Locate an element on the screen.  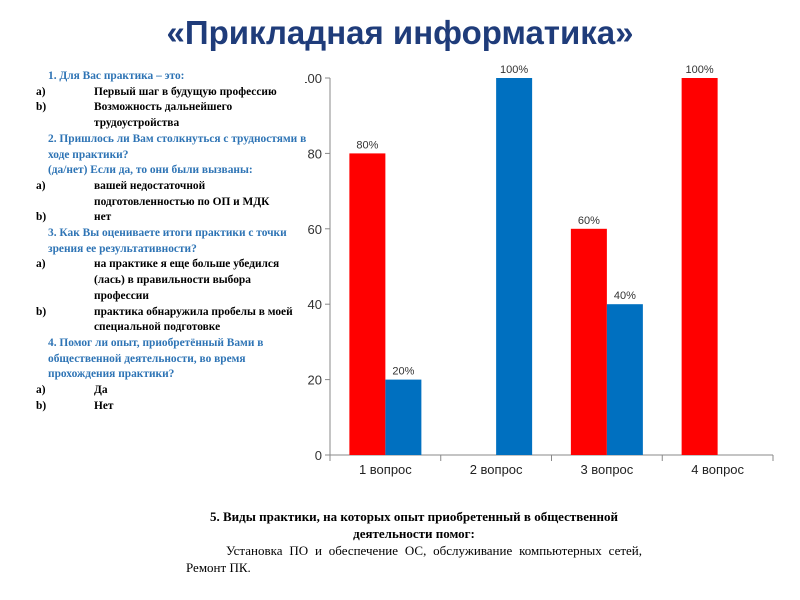
data-label: 60% is located at coordinates (589, 221).